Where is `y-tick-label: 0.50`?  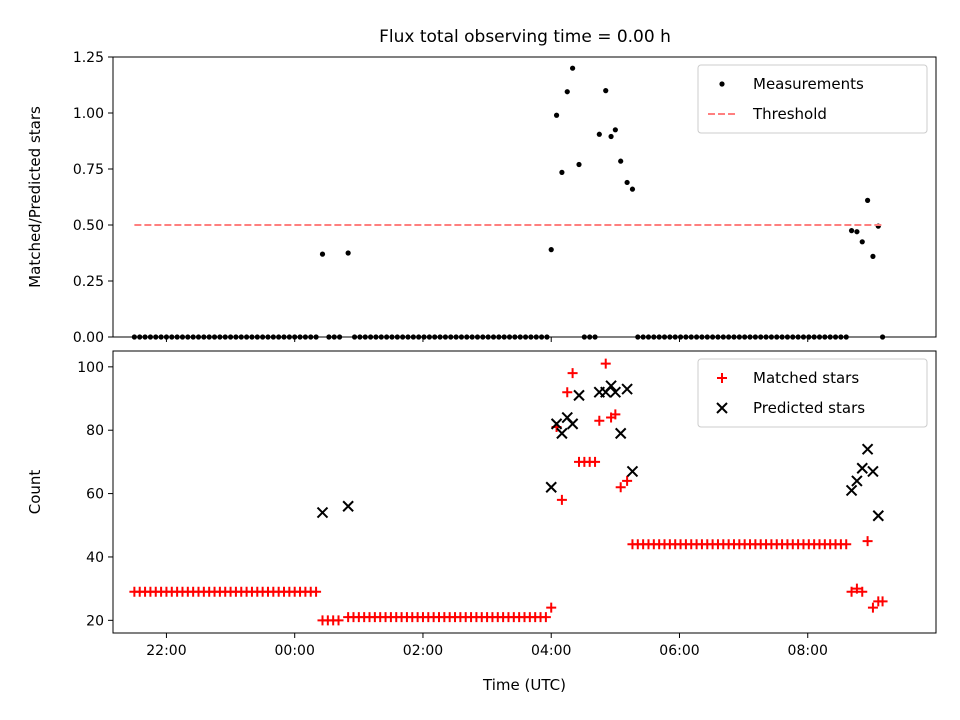
y-tick-label: 0.50 is located at coordinates (88, 226).